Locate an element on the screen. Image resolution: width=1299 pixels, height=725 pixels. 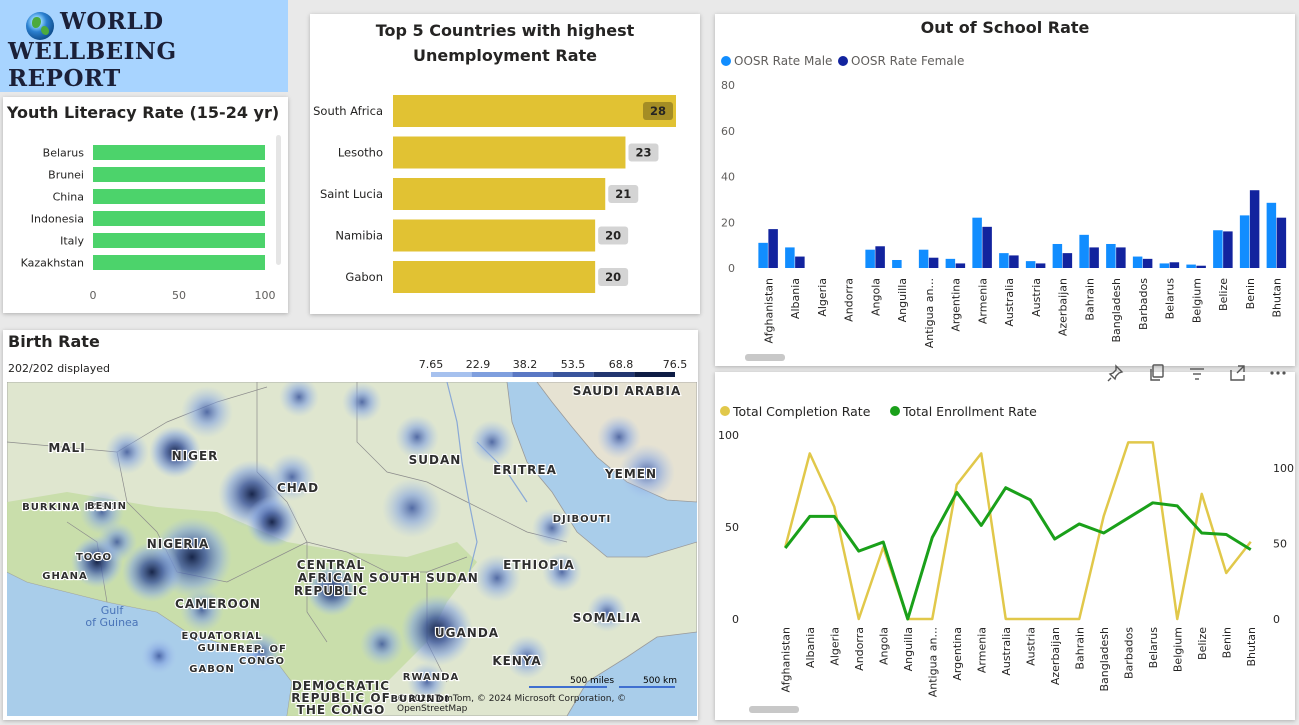
map-label: TOGO is located at coordinates (94, 557).